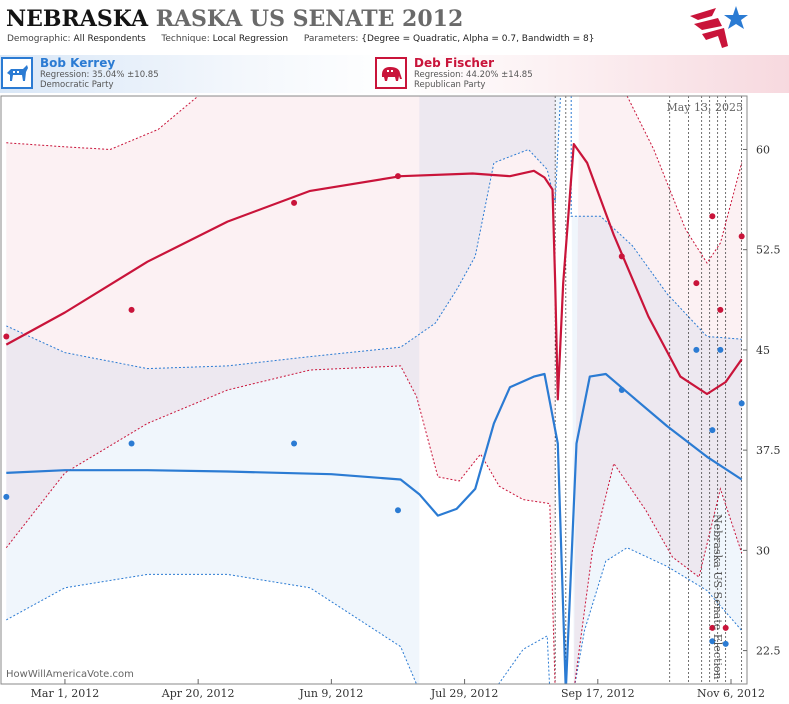 Image resolution: width=789 pixels, height=704 pixels. What do you see at coordinates (391, 73) in the screenshot?
I see `elephant-icon` at bounding box center [391, 73].